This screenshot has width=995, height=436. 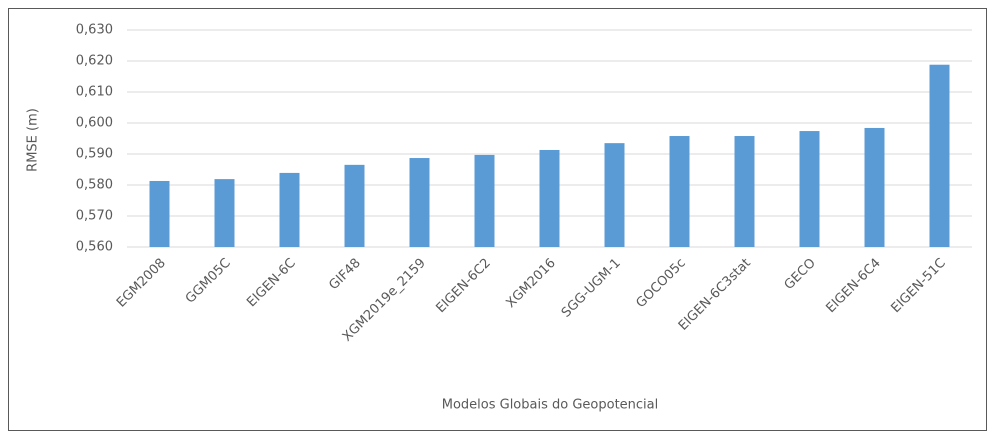 I want to click on y-tick-label: 0,580, so click(x=94, y=185).